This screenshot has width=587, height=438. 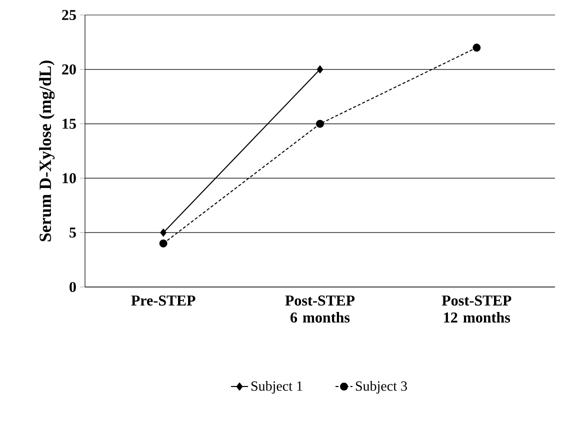 I want to click on x-tick-label: Post-STEP 6 months, so click(x=320, y=309).